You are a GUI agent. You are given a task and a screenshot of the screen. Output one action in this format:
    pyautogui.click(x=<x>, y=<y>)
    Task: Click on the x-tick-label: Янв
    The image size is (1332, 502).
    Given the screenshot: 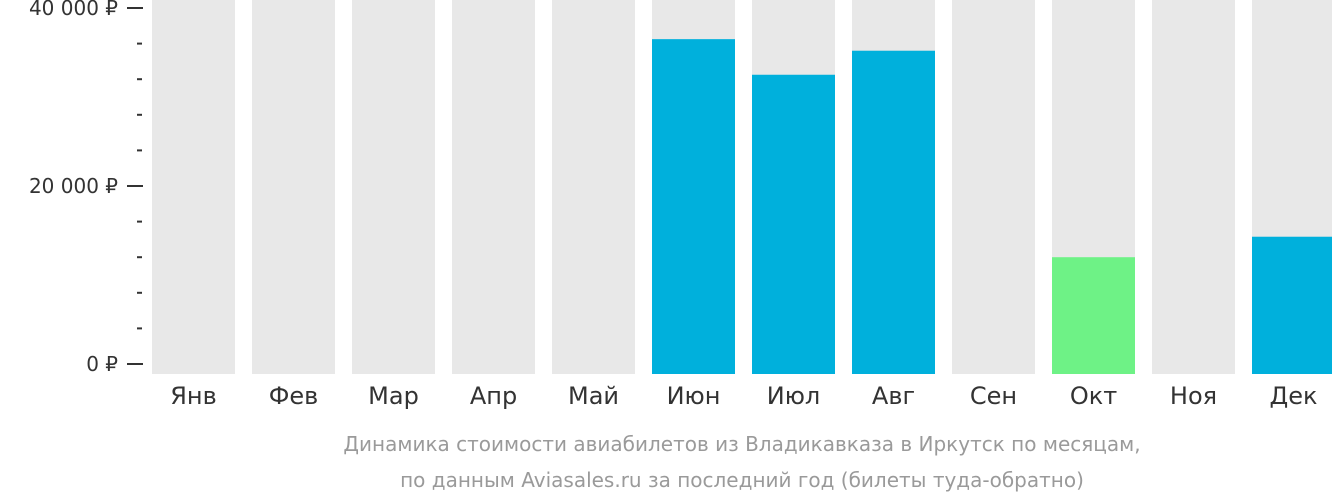 What is the action you would take?
    pyautogui.click(x=193, y=396)
    